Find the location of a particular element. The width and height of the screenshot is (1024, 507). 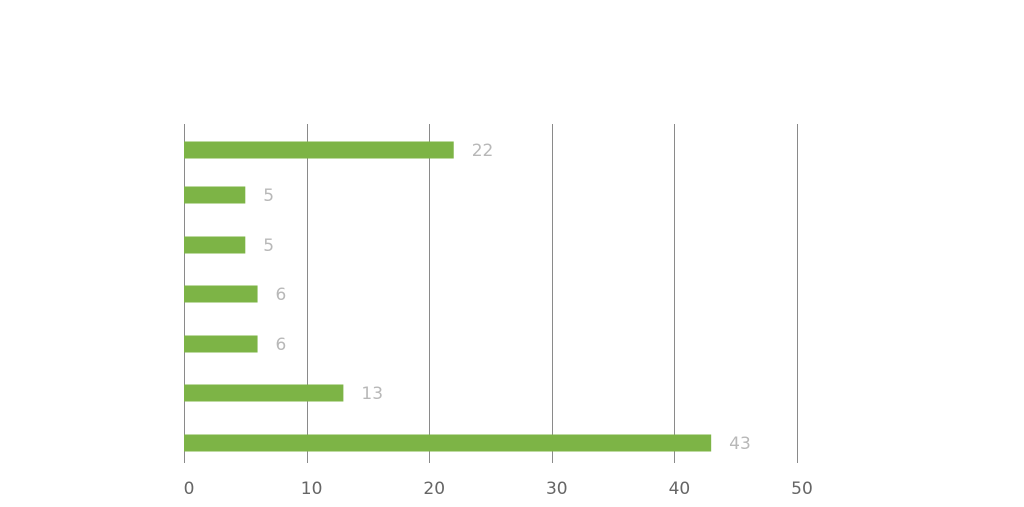

bar-value-label: 43 is located at coordinates (740, 444).